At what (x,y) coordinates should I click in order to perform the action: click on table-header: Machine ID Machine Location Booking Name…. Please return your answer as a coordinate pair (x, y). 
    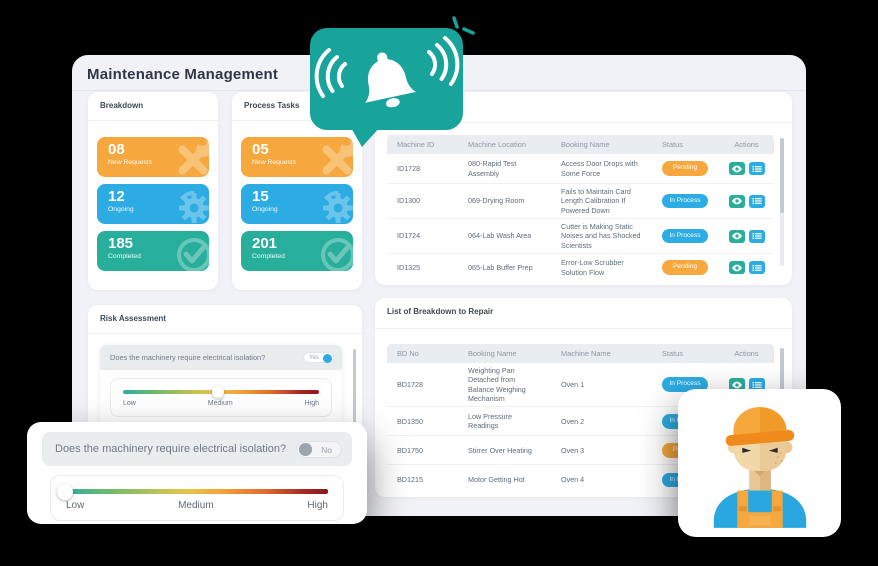
    Looking at the image, I should click on (580, 144).